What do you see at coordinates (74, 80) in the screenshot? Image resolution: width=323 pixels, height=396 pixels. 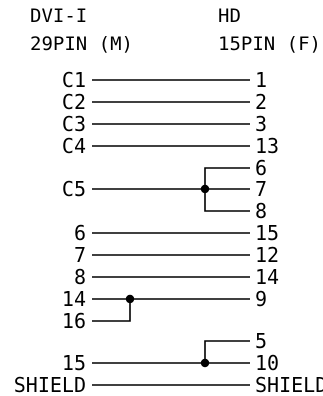 I see `left-pin-c1: C1` at bounding box center [74, 80].